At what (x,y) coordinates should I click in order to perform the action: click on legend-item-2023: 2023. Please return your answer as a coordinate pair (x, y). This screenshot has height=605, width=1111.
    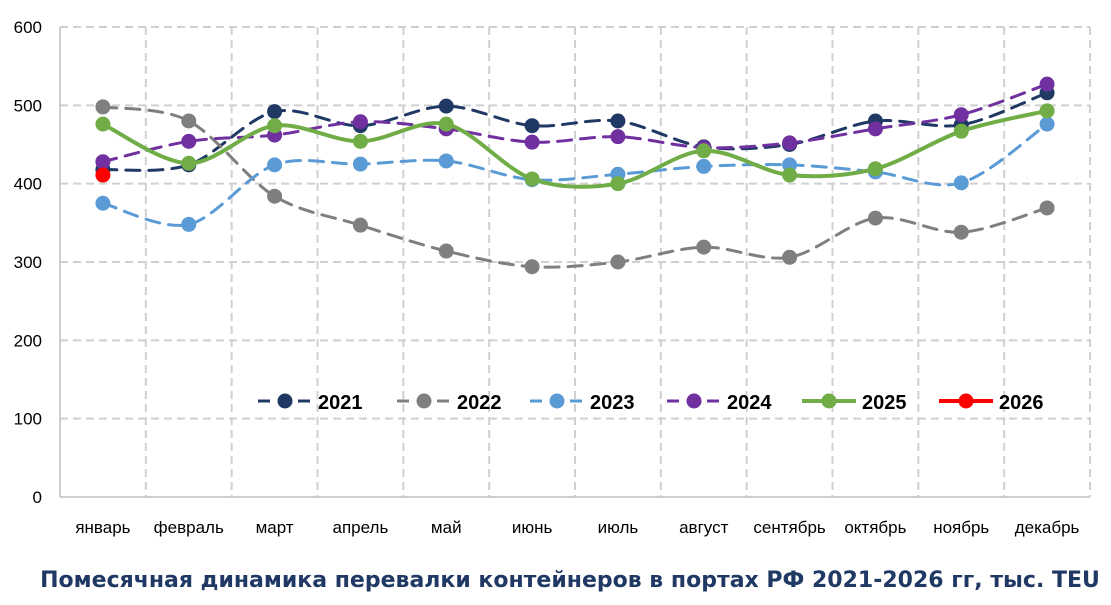
    Looking at the image, I should click on (582, 403).